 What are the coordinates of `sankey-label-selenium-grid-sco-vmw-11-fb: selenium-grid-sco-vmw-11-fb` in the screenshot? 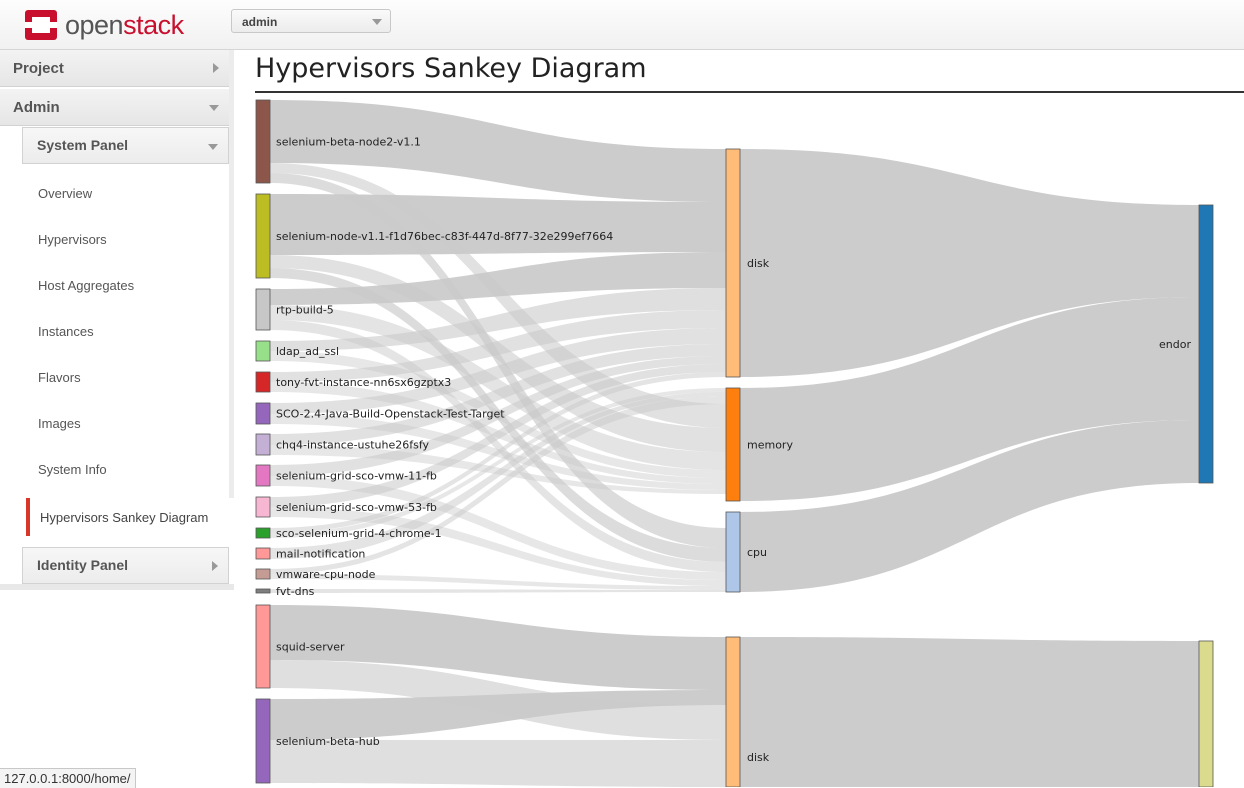 It's located at (356, 476).